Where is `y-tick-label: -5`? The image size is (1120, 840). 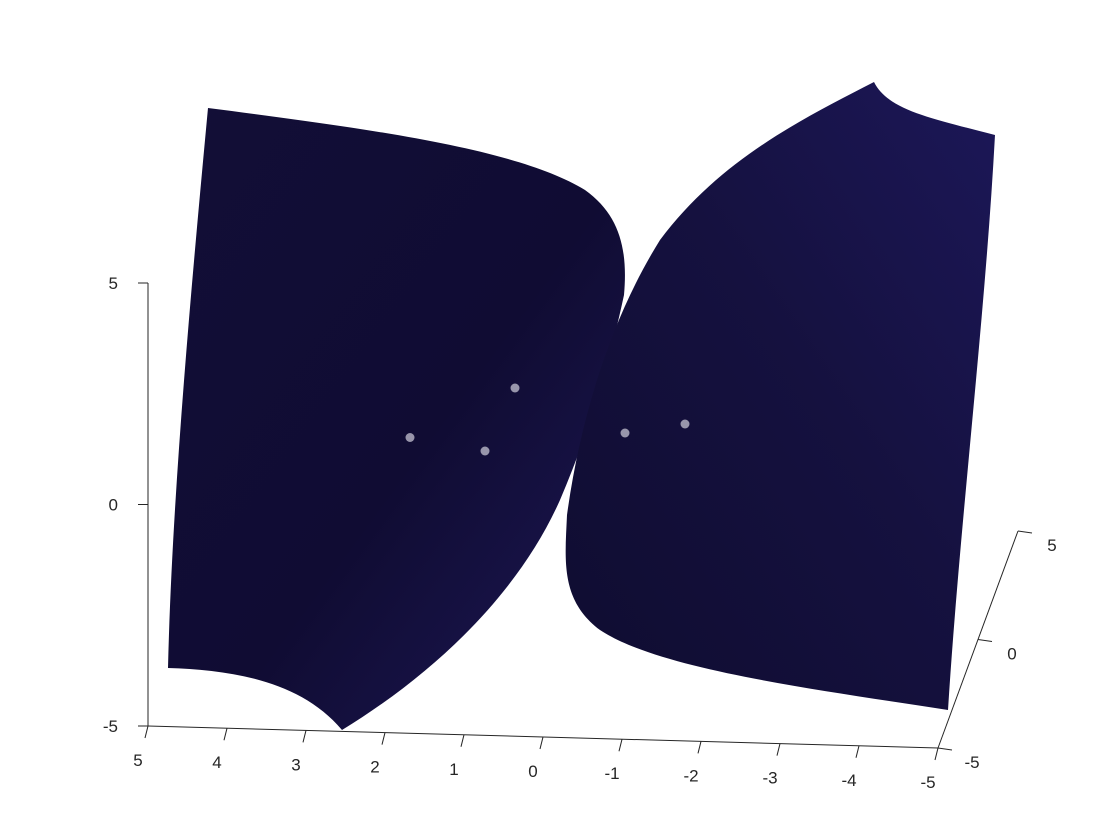
y-tick-label: -5 is located at coordinates (971, 762).